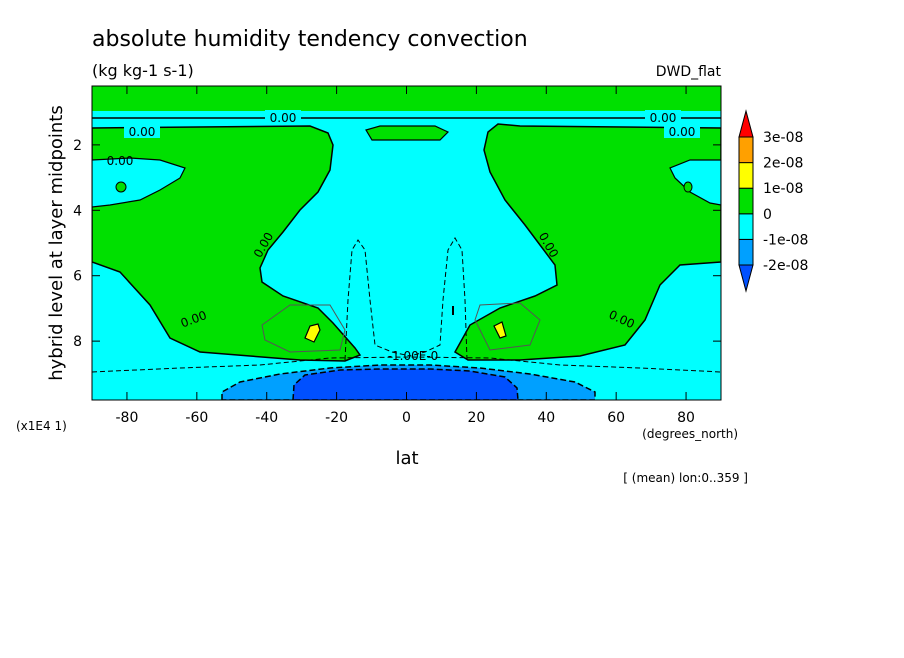 This screenshot has width=904, height=658. Describe the element at coordinates (406, 458) in the screenshot. I see `x-axis-label: lat` at that location.